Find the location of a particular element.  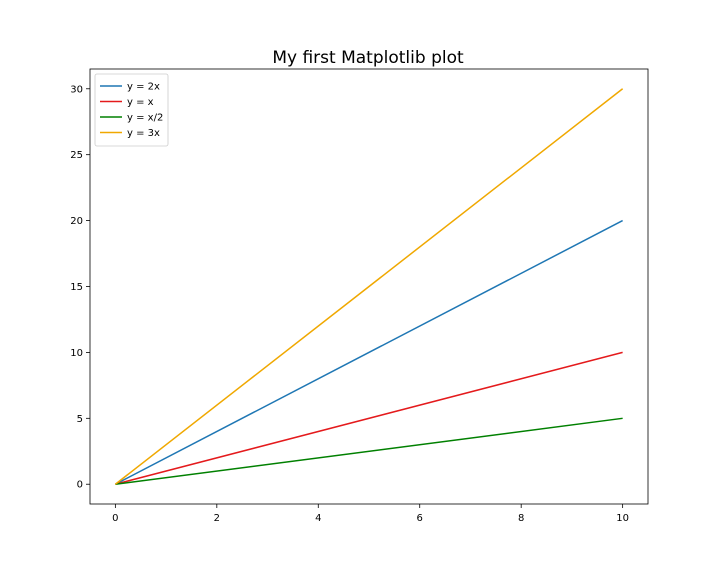

chart-title: My first Matplotlib plot is located at coordinates (368, 58).